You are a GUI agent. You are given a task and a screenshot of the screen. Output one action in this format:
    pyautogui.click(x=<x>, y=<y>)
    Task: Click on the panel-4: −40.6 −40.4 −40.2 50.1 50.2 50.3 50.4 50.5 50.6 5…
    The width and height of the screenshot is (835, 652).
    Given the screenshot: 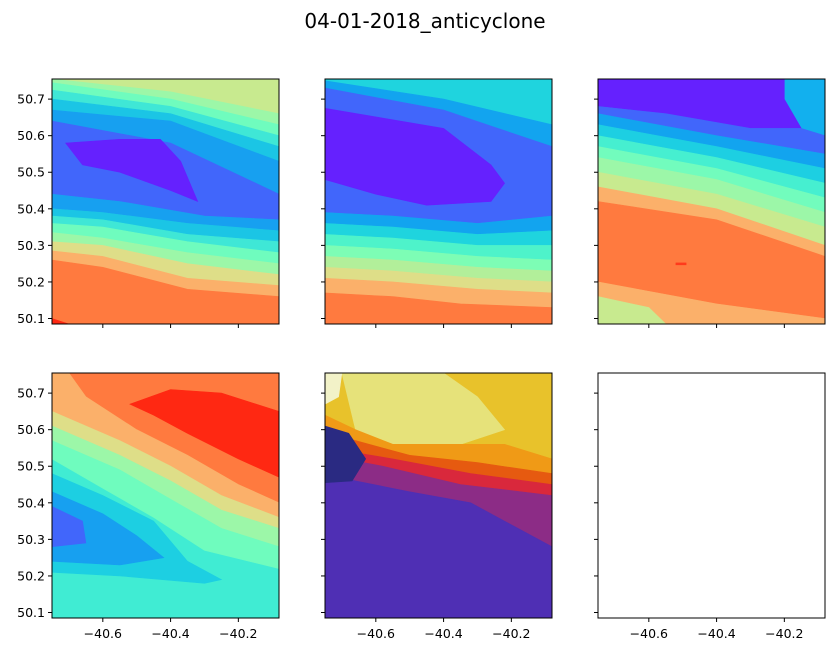 What is the action you would take?
    pyautogui.click(x=148, y=506)
    